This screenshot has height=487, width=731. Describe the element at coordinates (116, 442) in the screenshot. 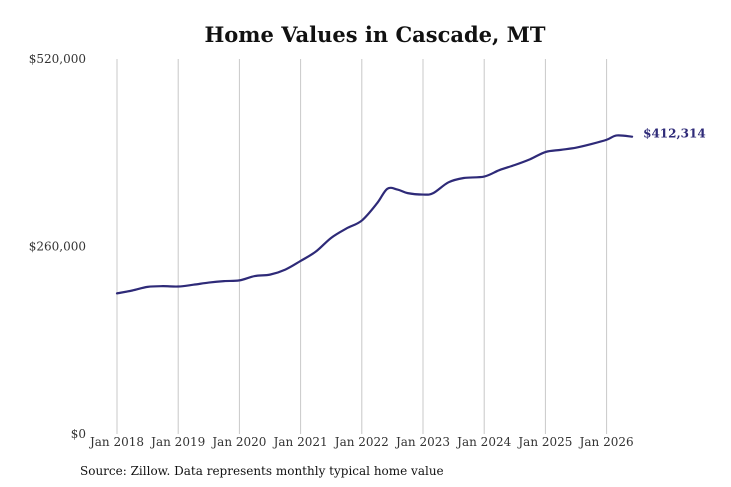

I see `x-tick-label: Jan 2018` at that location.